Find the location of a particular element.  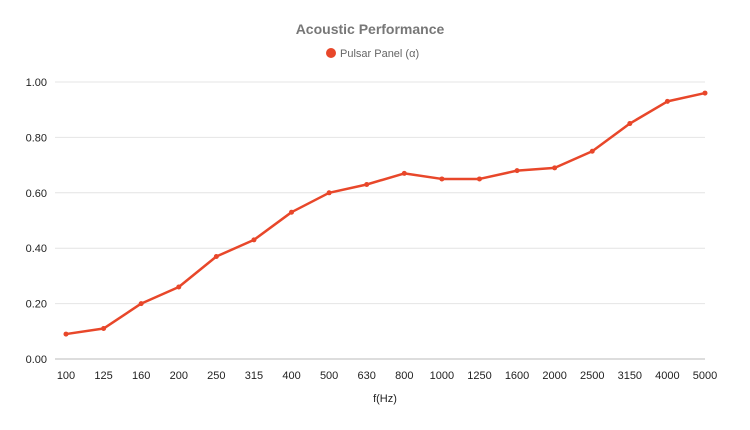

y-tick-label: 0.80 is located at coordinates (36, 138).